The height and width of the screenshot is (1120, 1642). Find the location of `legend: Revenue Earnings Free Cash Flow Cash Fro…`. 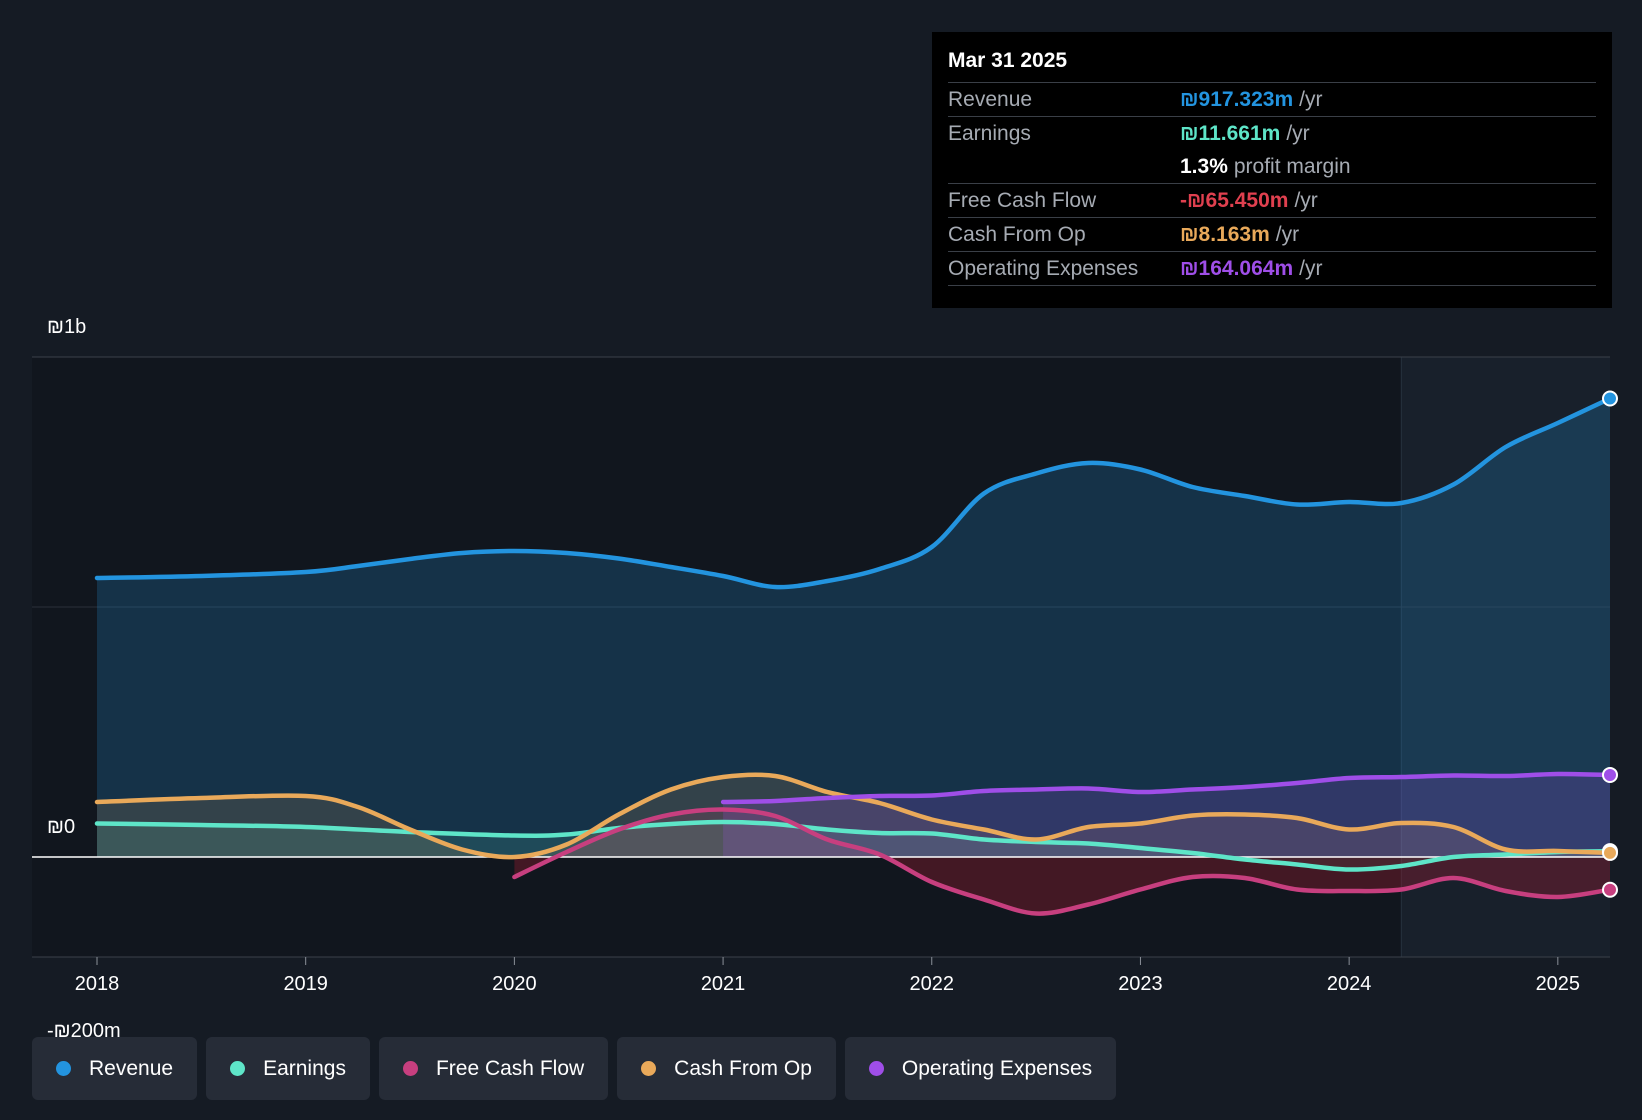

legend: Revenue Earnings Free Cash Flow Cash Fro… is located at coordinates (574, 1068).